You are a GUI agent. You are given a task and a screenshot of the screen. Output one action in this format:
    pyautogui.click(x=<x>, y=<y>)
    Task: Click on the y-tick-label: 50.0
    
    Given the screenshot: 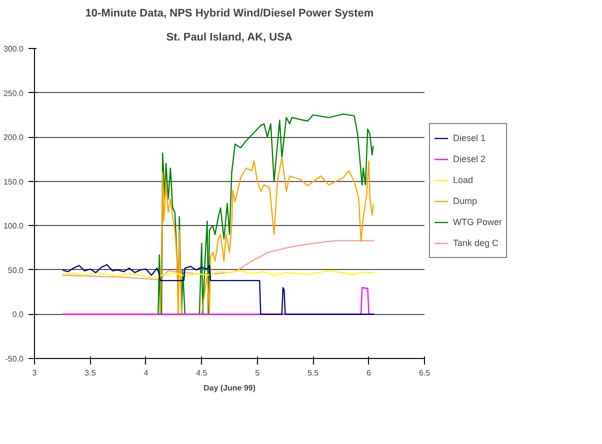 What is the action you would take?
    pyautogui.click(x=16, y=270)
    